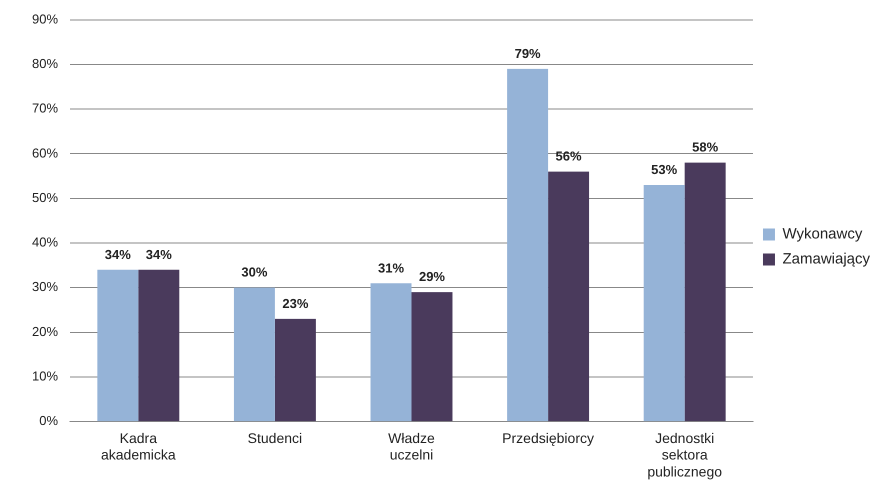  What do you see at coordinates (412, 446) in the screenshot?
I see `x-tick-label: Władze uczelni` at bounding box center [412, 446].